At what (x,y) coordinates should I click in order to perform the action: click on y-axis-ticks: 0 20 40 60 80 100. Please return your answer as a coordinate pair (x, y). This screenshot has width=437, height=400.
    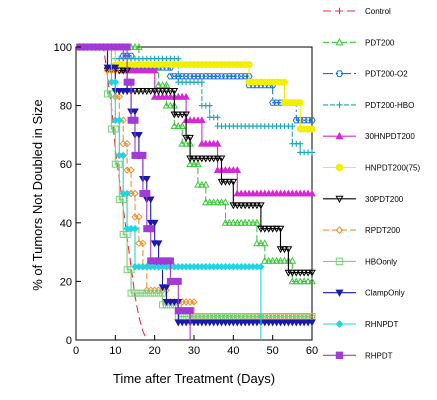
    Looking at the image, I should click on (67, 194).